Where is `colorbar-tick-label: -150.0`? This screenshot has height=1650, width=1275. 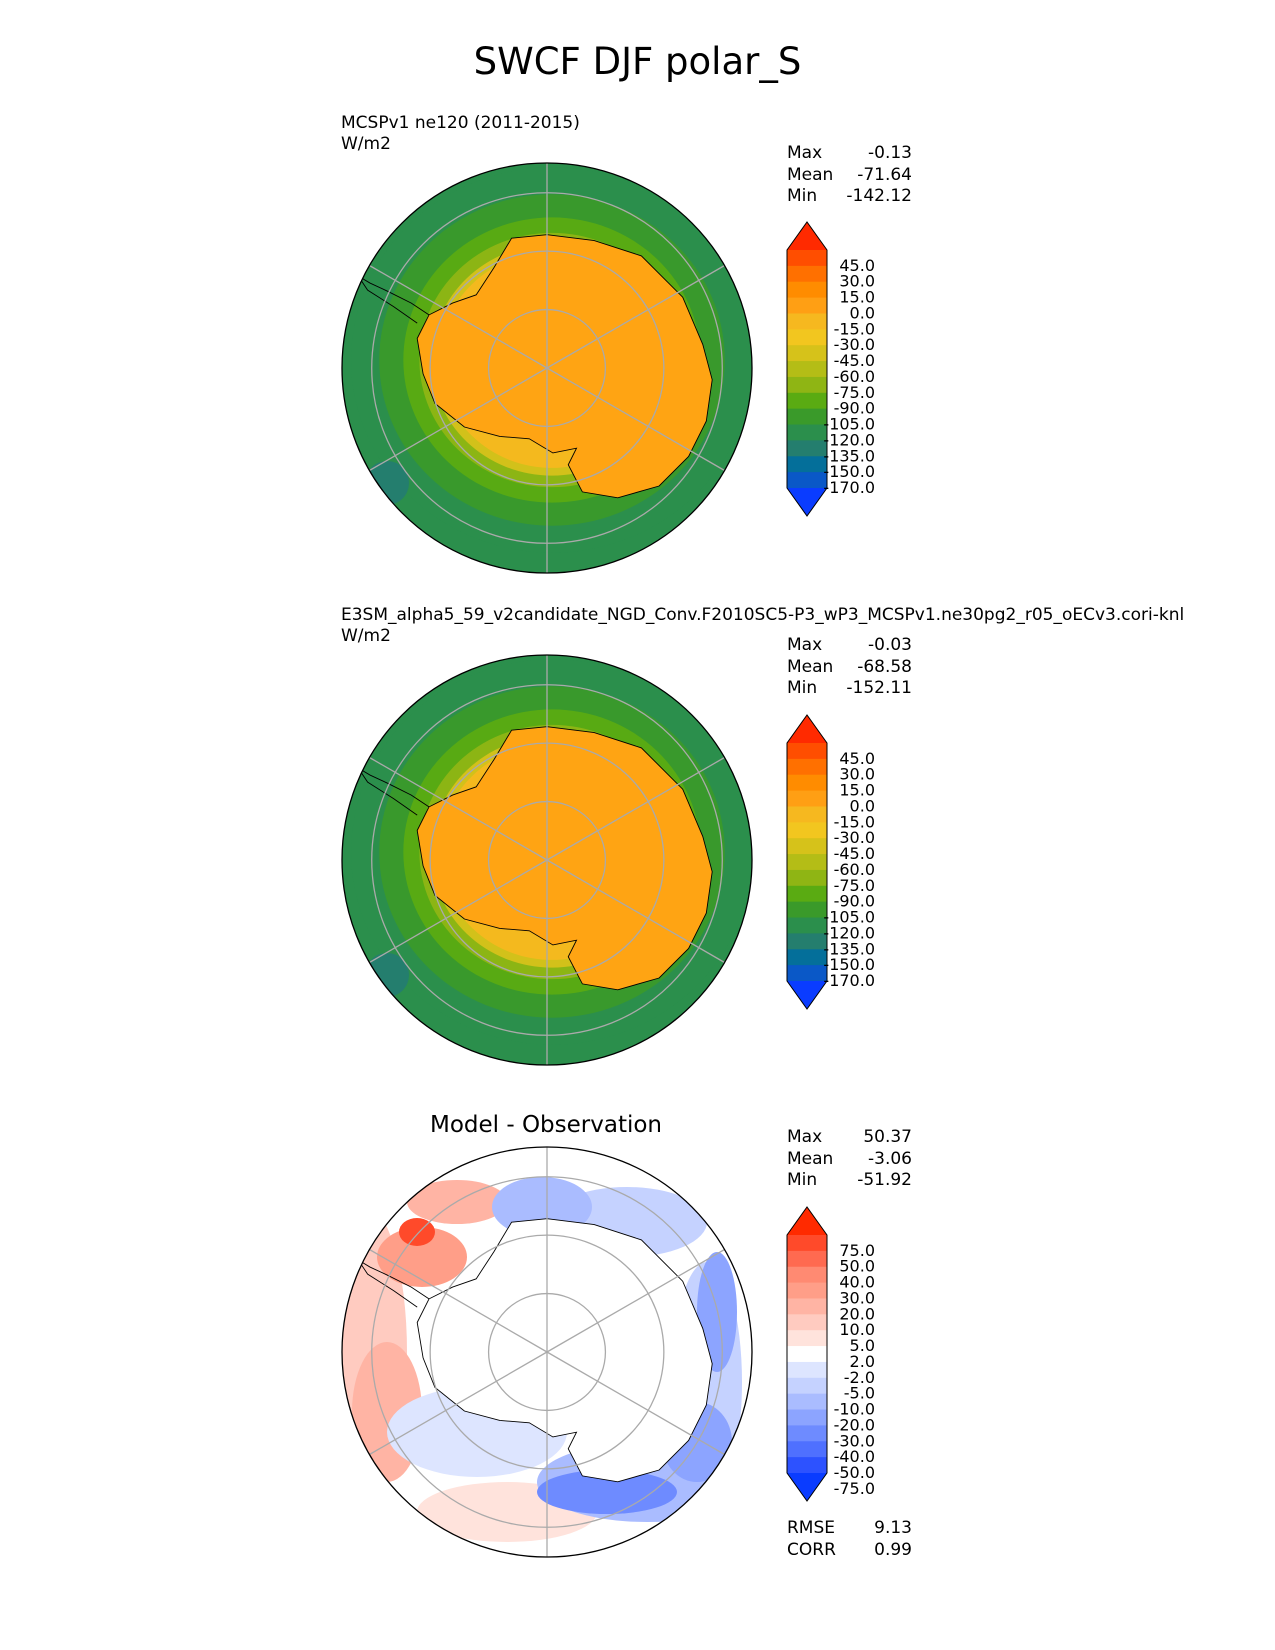 colorbar-tick-label: -150.0 is located at coordinates (849, 471).